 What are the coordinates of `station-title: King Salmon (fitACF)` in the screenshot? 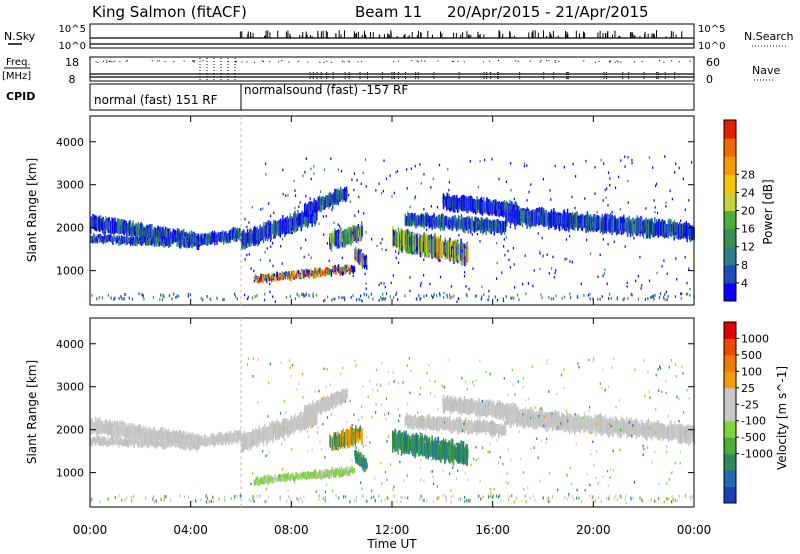 It's located at (169, 12).